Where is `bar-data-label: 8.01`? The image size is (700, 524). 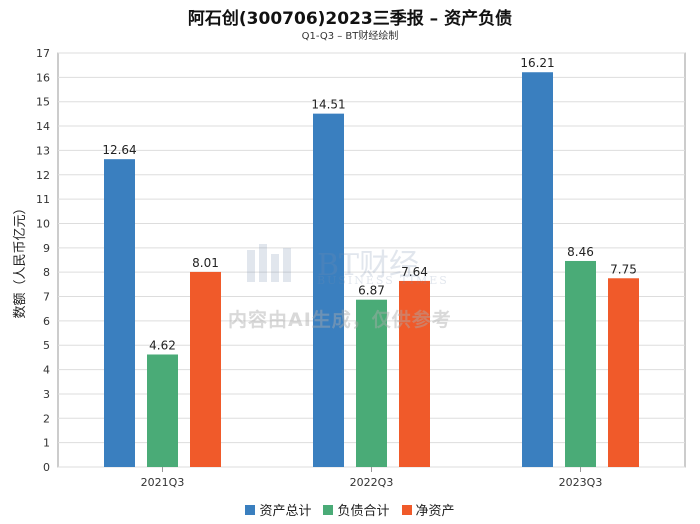
bar-data-label: 8.01 is located at coordinates (205, 263).